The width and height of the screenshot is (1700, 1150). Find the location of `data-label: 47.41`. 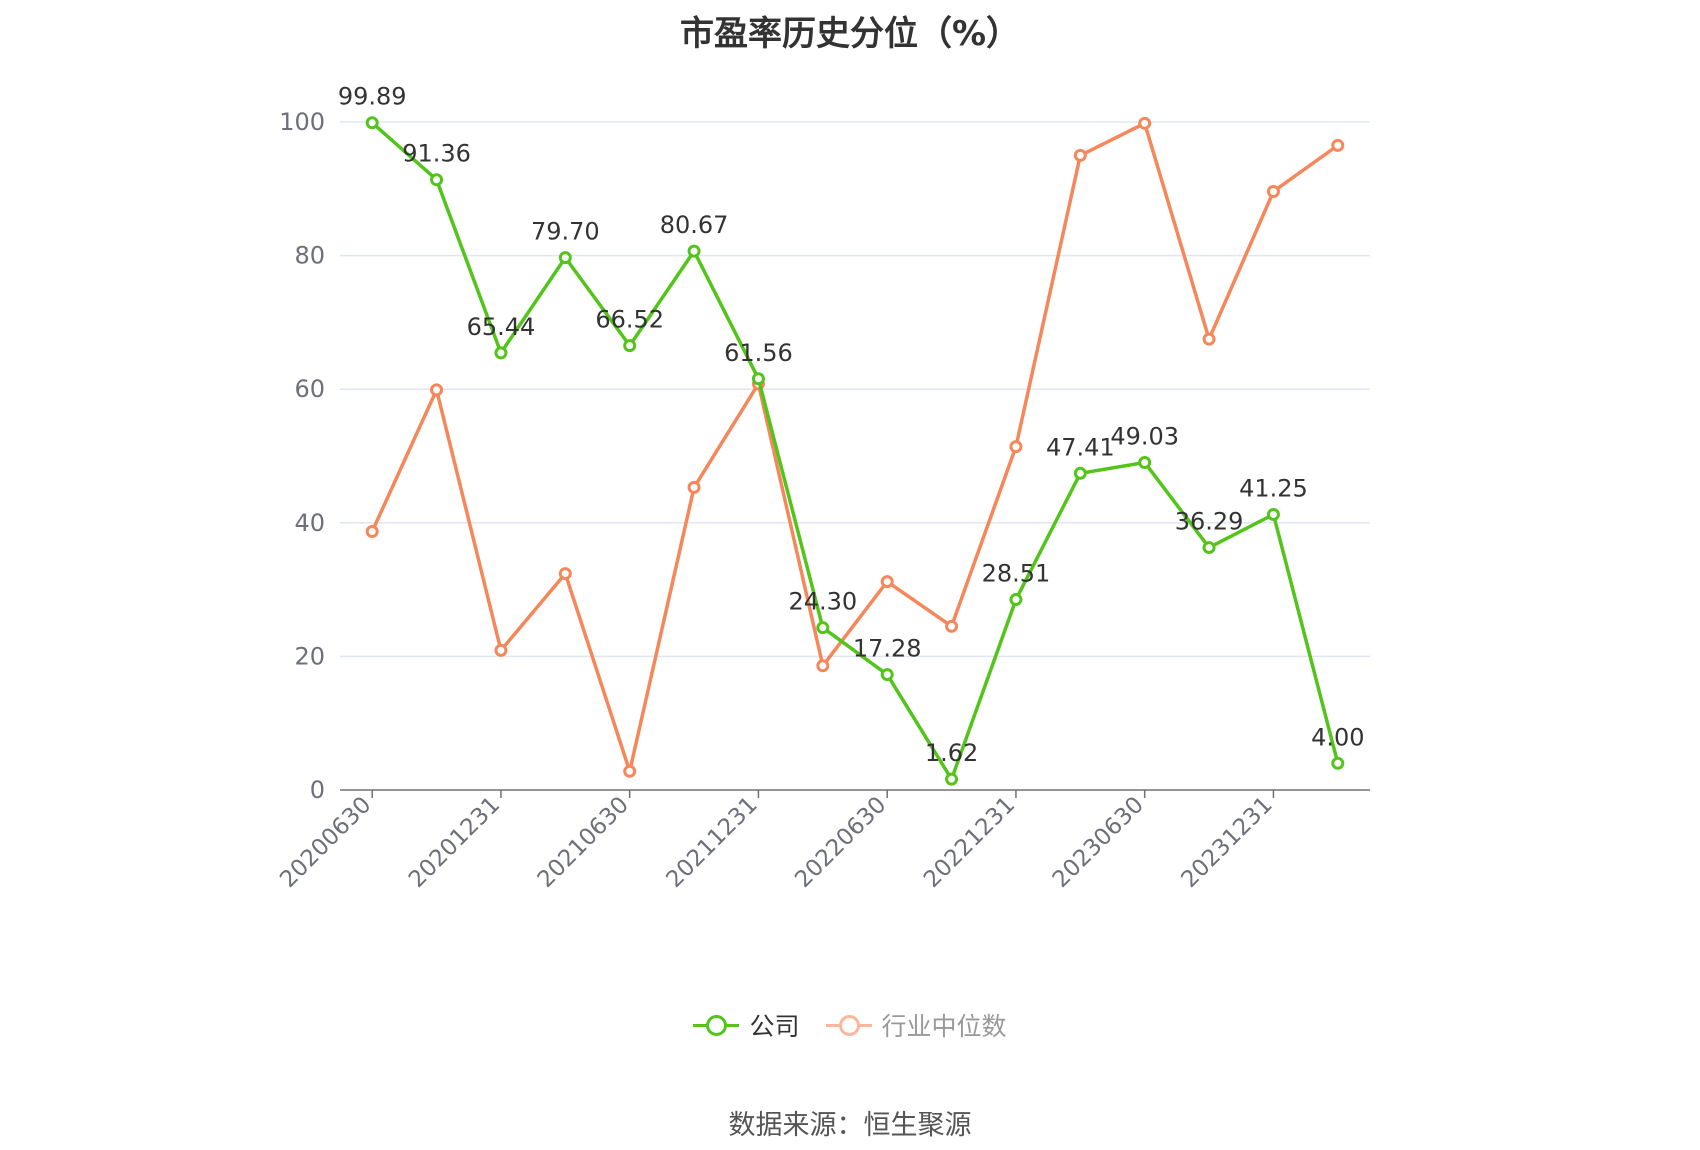

data-label: 47.41 is located at coordinates (1080, 447).